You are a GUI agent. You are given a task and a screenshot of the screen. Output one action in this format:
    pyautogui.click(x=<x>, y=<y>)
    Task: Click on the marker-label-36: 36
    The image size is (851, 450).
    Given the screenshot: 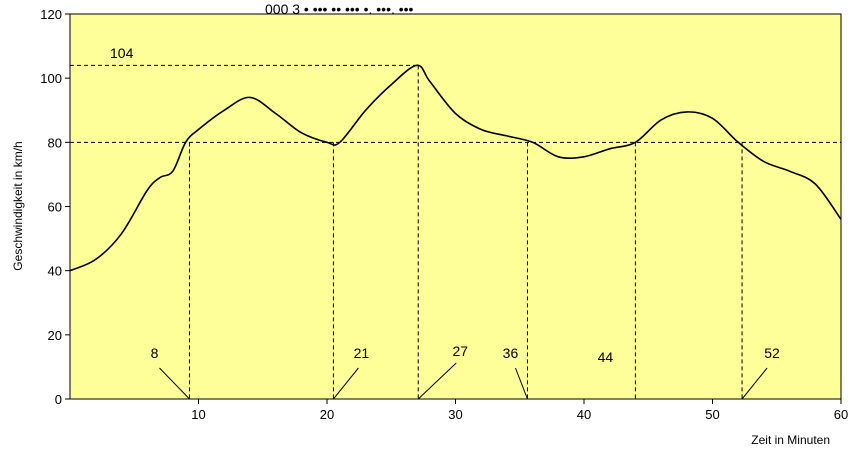 What is the action you would take?
    pyautogui.click(x=511, y=353)
    